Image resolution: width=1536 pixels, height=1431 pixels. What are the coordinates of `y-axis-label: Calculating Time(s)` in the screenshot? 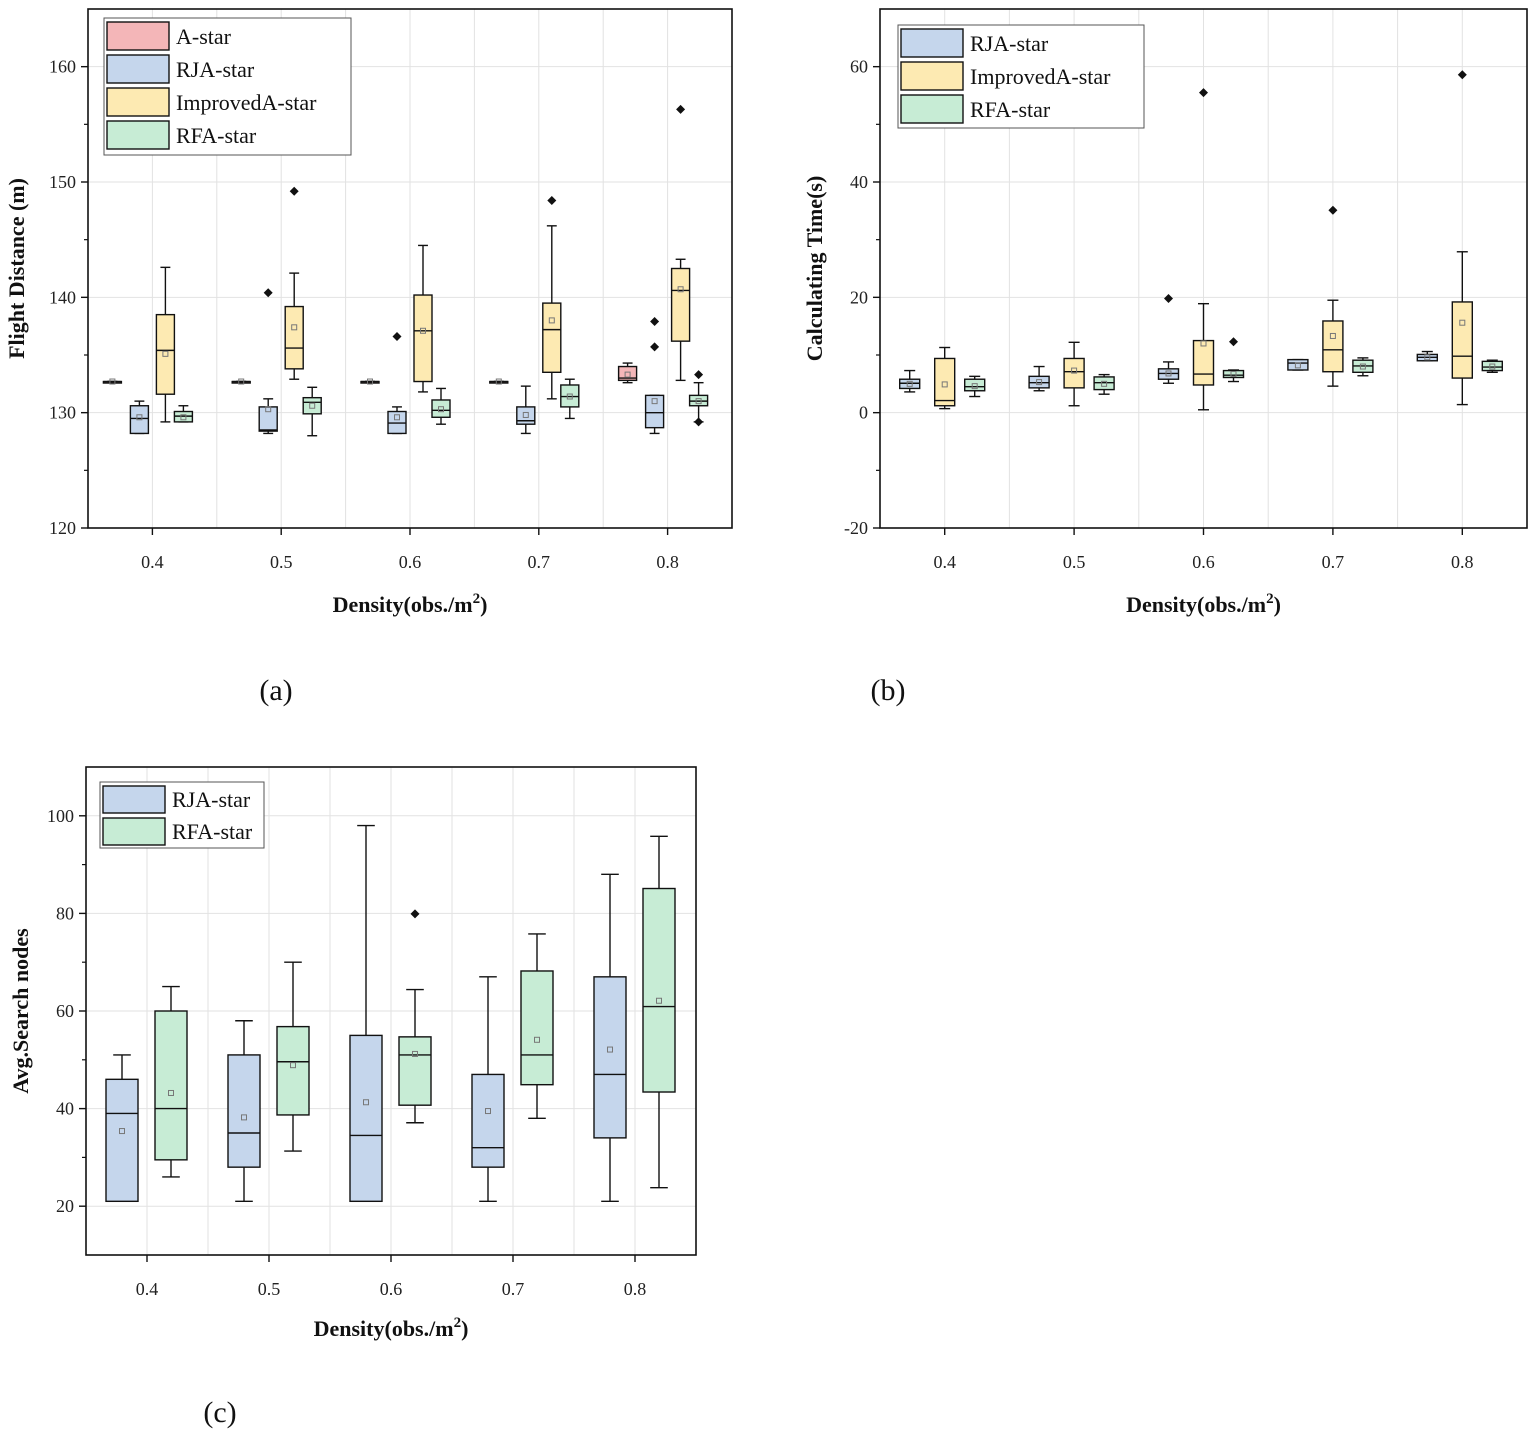 It's located at (814, 269).